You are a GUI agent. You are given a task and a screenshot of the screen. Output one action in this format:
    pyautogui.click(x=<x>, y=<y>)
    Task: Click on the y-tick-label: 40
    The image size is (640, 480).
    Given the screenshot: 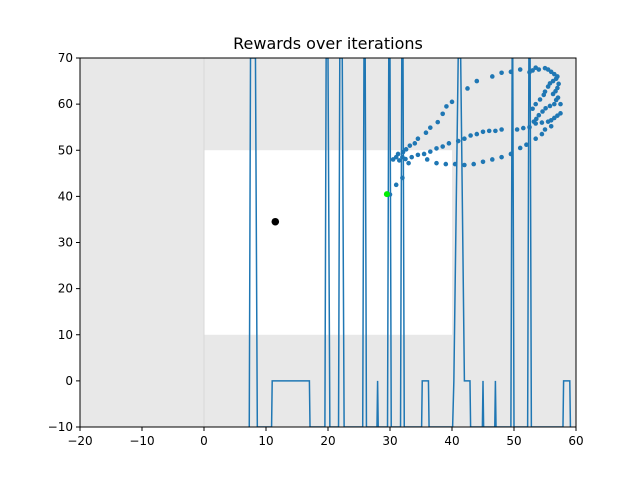 What is the action you would take?
    pyautogui.click(x=65, y=196)
    